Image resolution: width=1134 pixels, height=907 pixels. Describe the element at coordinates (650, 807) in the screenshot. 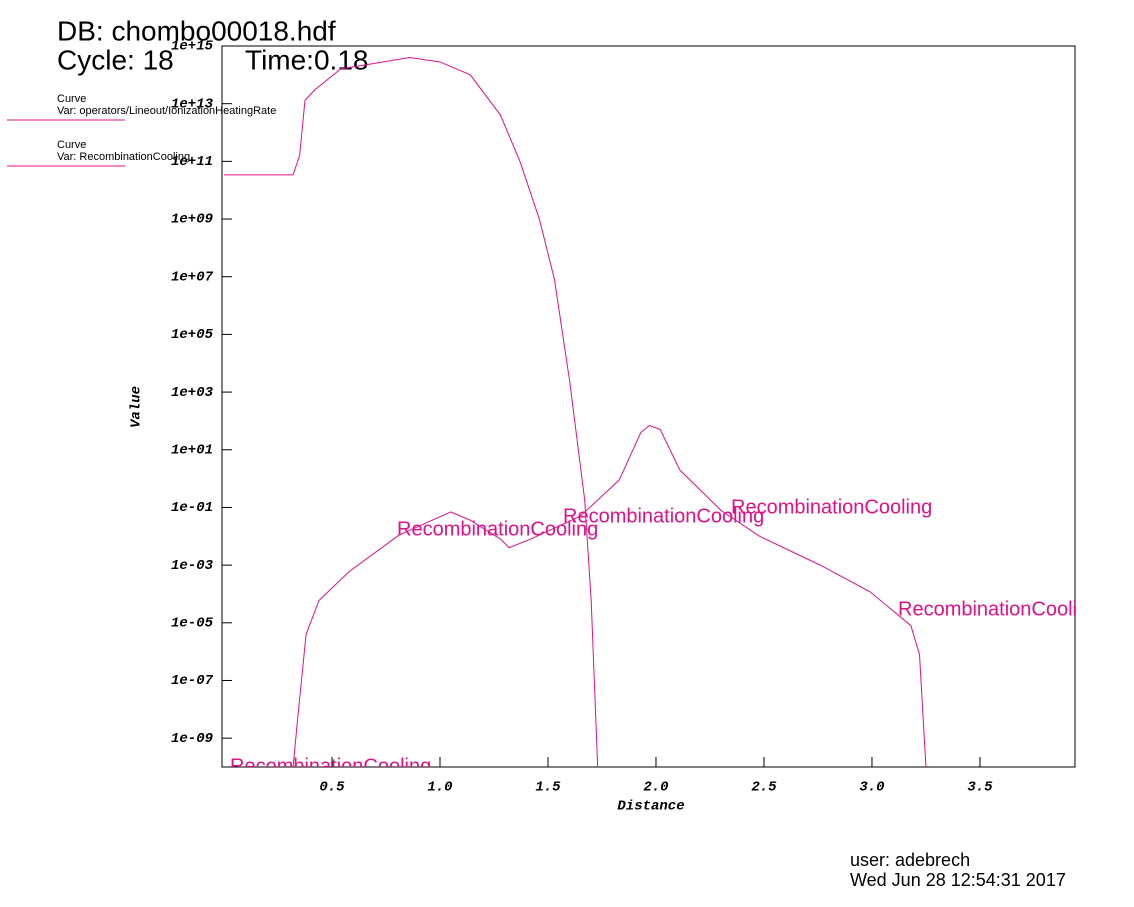

I see `x-axis-title: Distance` at that location.